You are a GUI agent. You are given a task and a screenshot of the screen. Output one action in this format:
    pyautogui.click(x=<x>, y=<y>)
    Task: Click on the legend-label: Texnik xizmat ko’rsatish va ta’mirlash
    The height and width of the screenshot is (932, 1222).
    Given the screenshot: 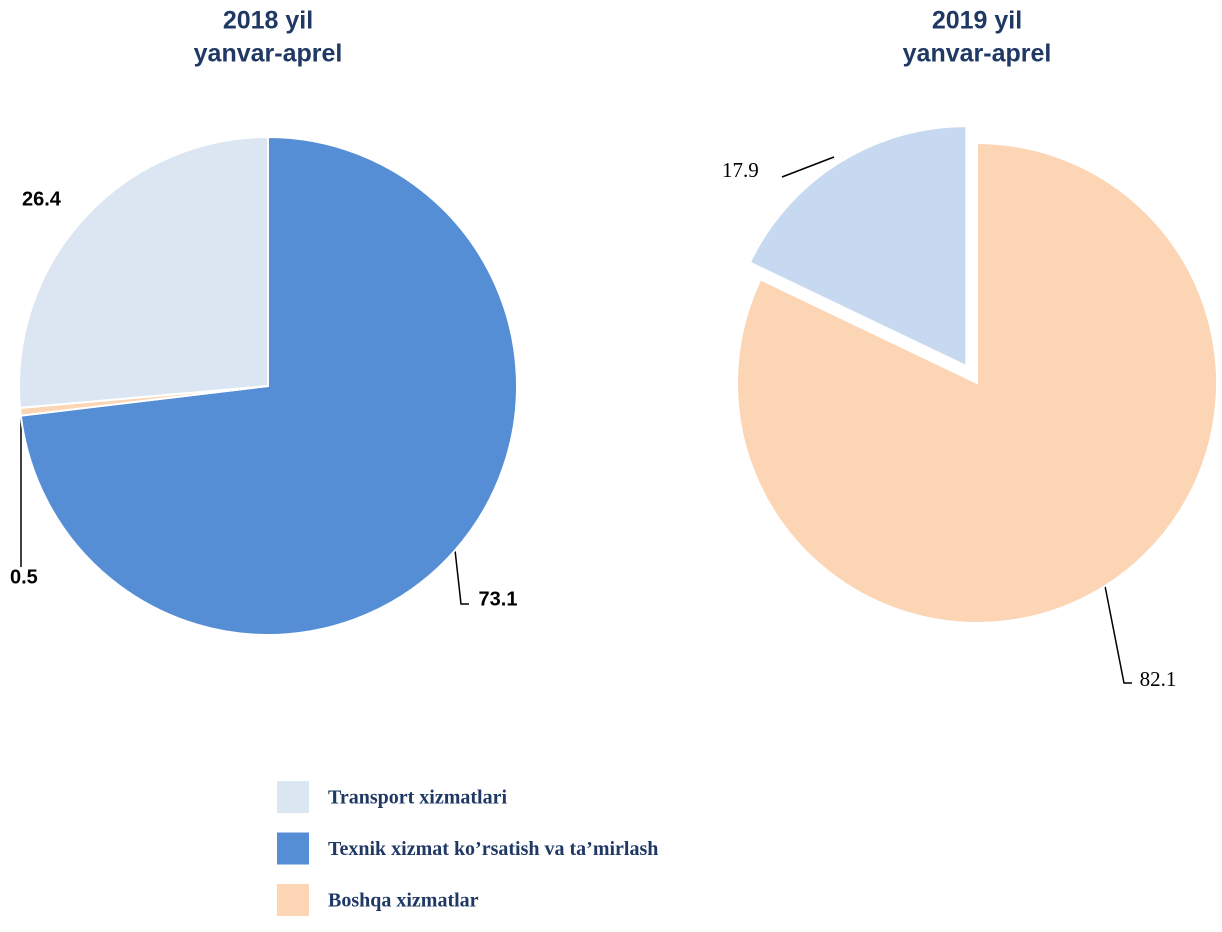 What is the action you would take?
    pyautogui.click(x=493, y=849)
    